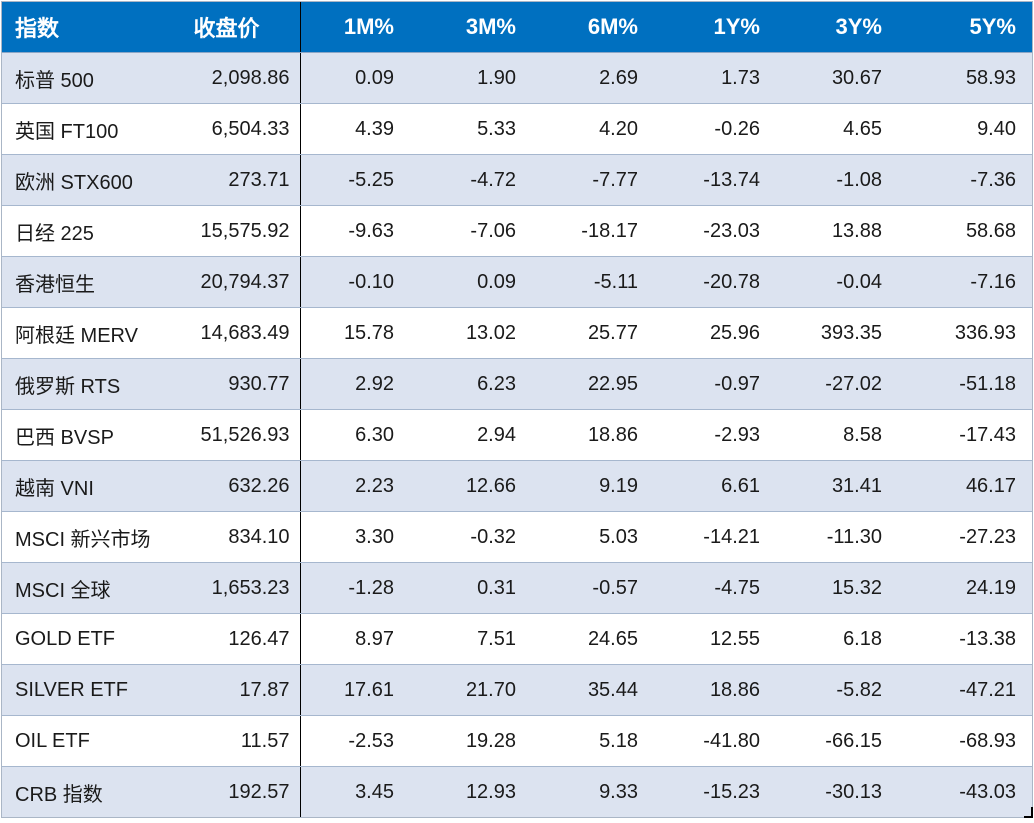 The image size is (1034, 823). Describe the element at coordinates (971, 384) in the screenshot. I see `pct-5y-cell: -51.18` at that location.